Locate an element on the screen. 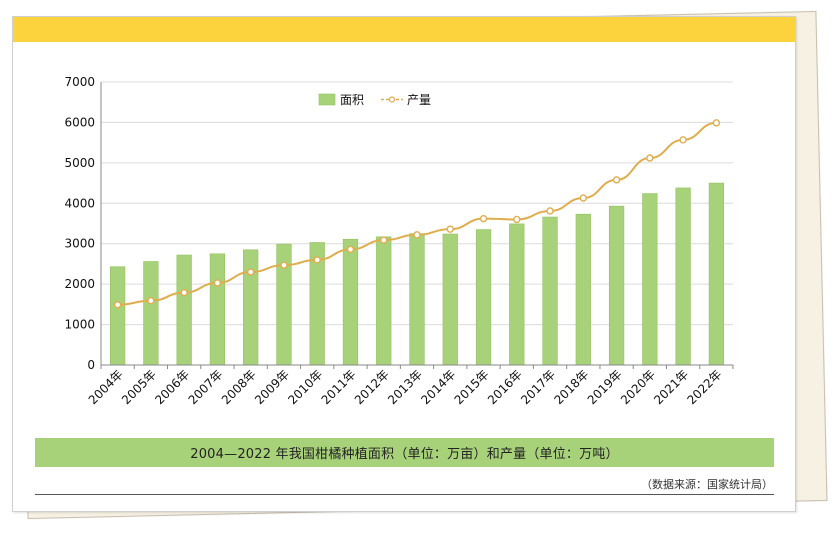  x-tick-label: 2007年 is located at coordinates (206, 387).